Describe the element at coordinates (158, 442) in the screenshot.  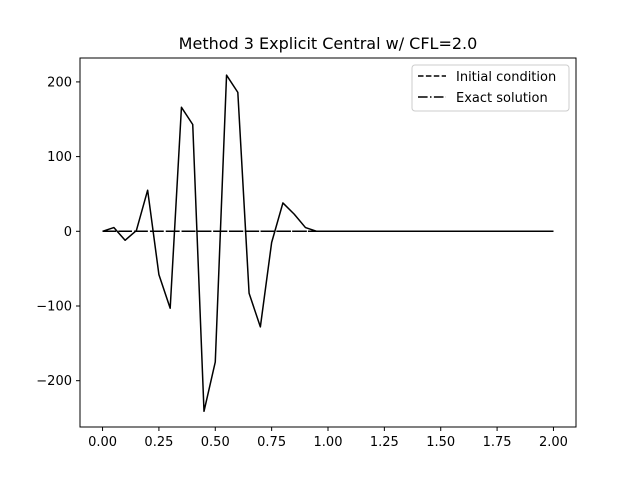
I see `x-tick-label: 0.25` at that location.